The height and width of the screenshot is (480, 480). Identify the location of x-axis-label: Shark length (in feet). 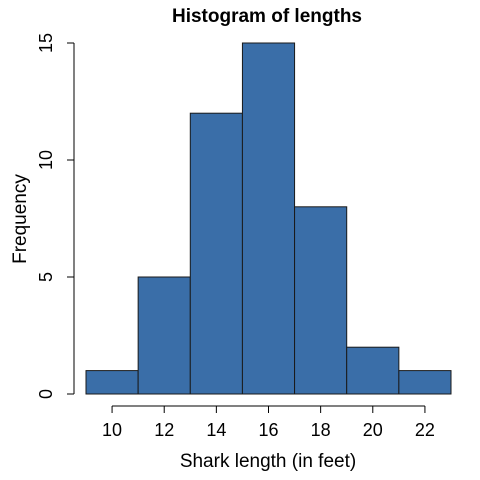
(268, 461).